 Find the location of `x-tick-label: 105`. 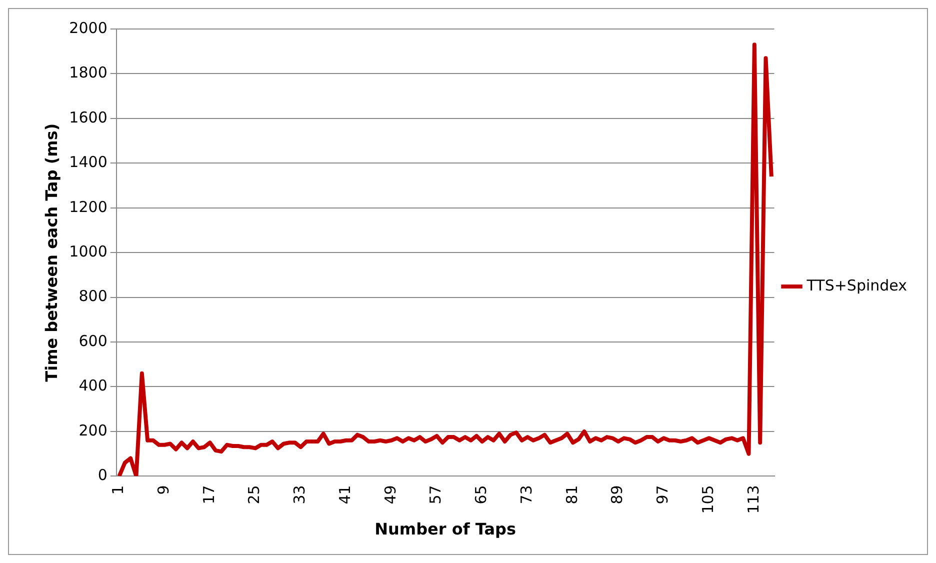

x-tick-label: 105 is located at coordinates (707, 499).